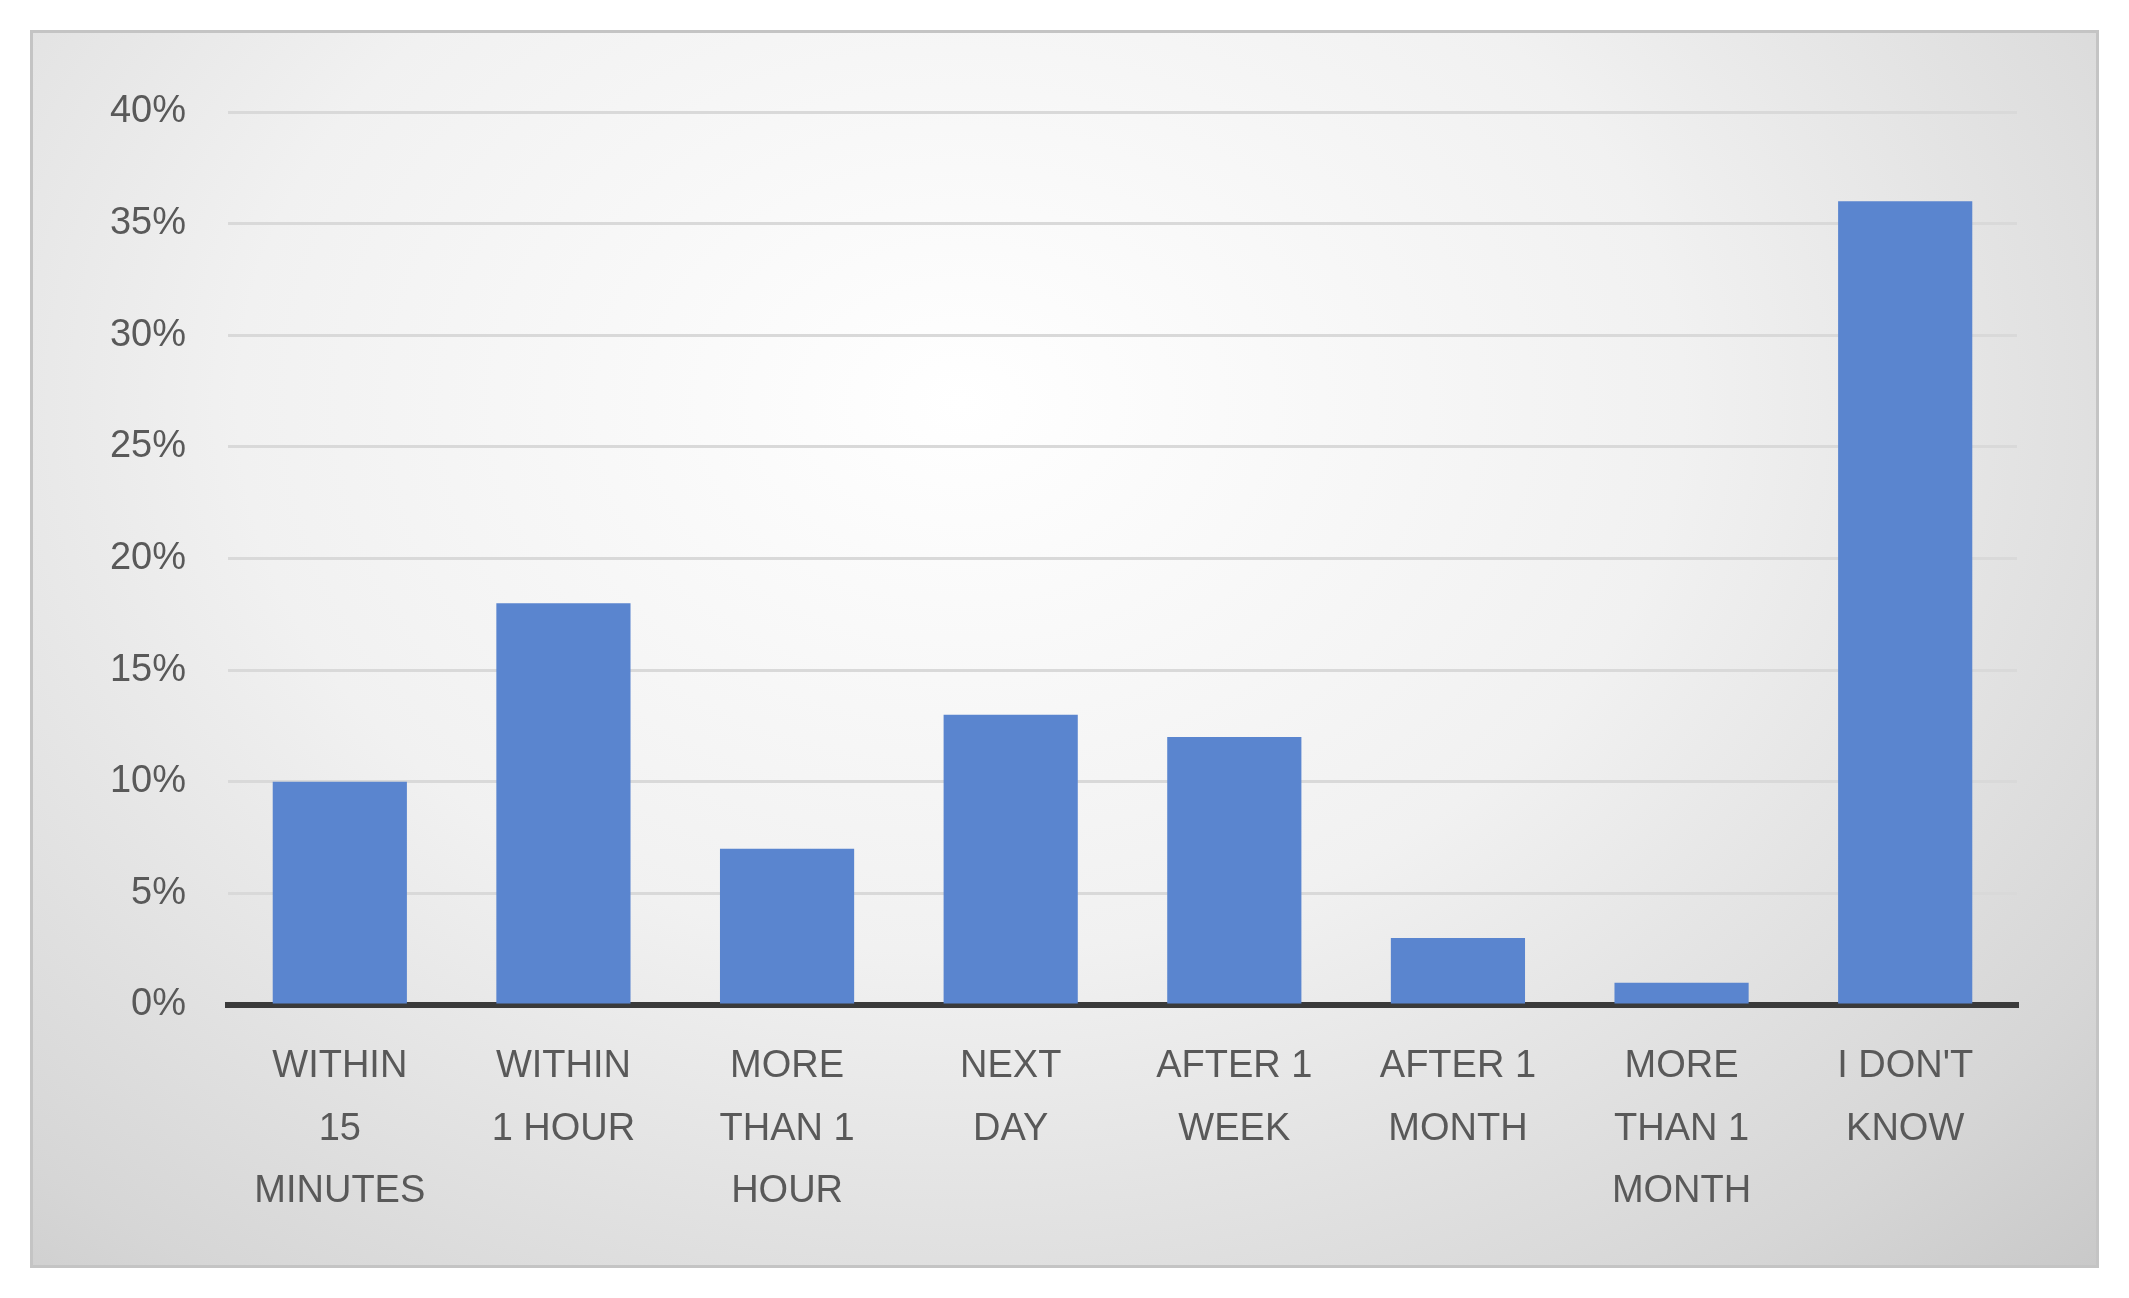  Describe the element at coordinates (158, 890) in the screenshot. I see `y-tick-label: 5%` at that location.